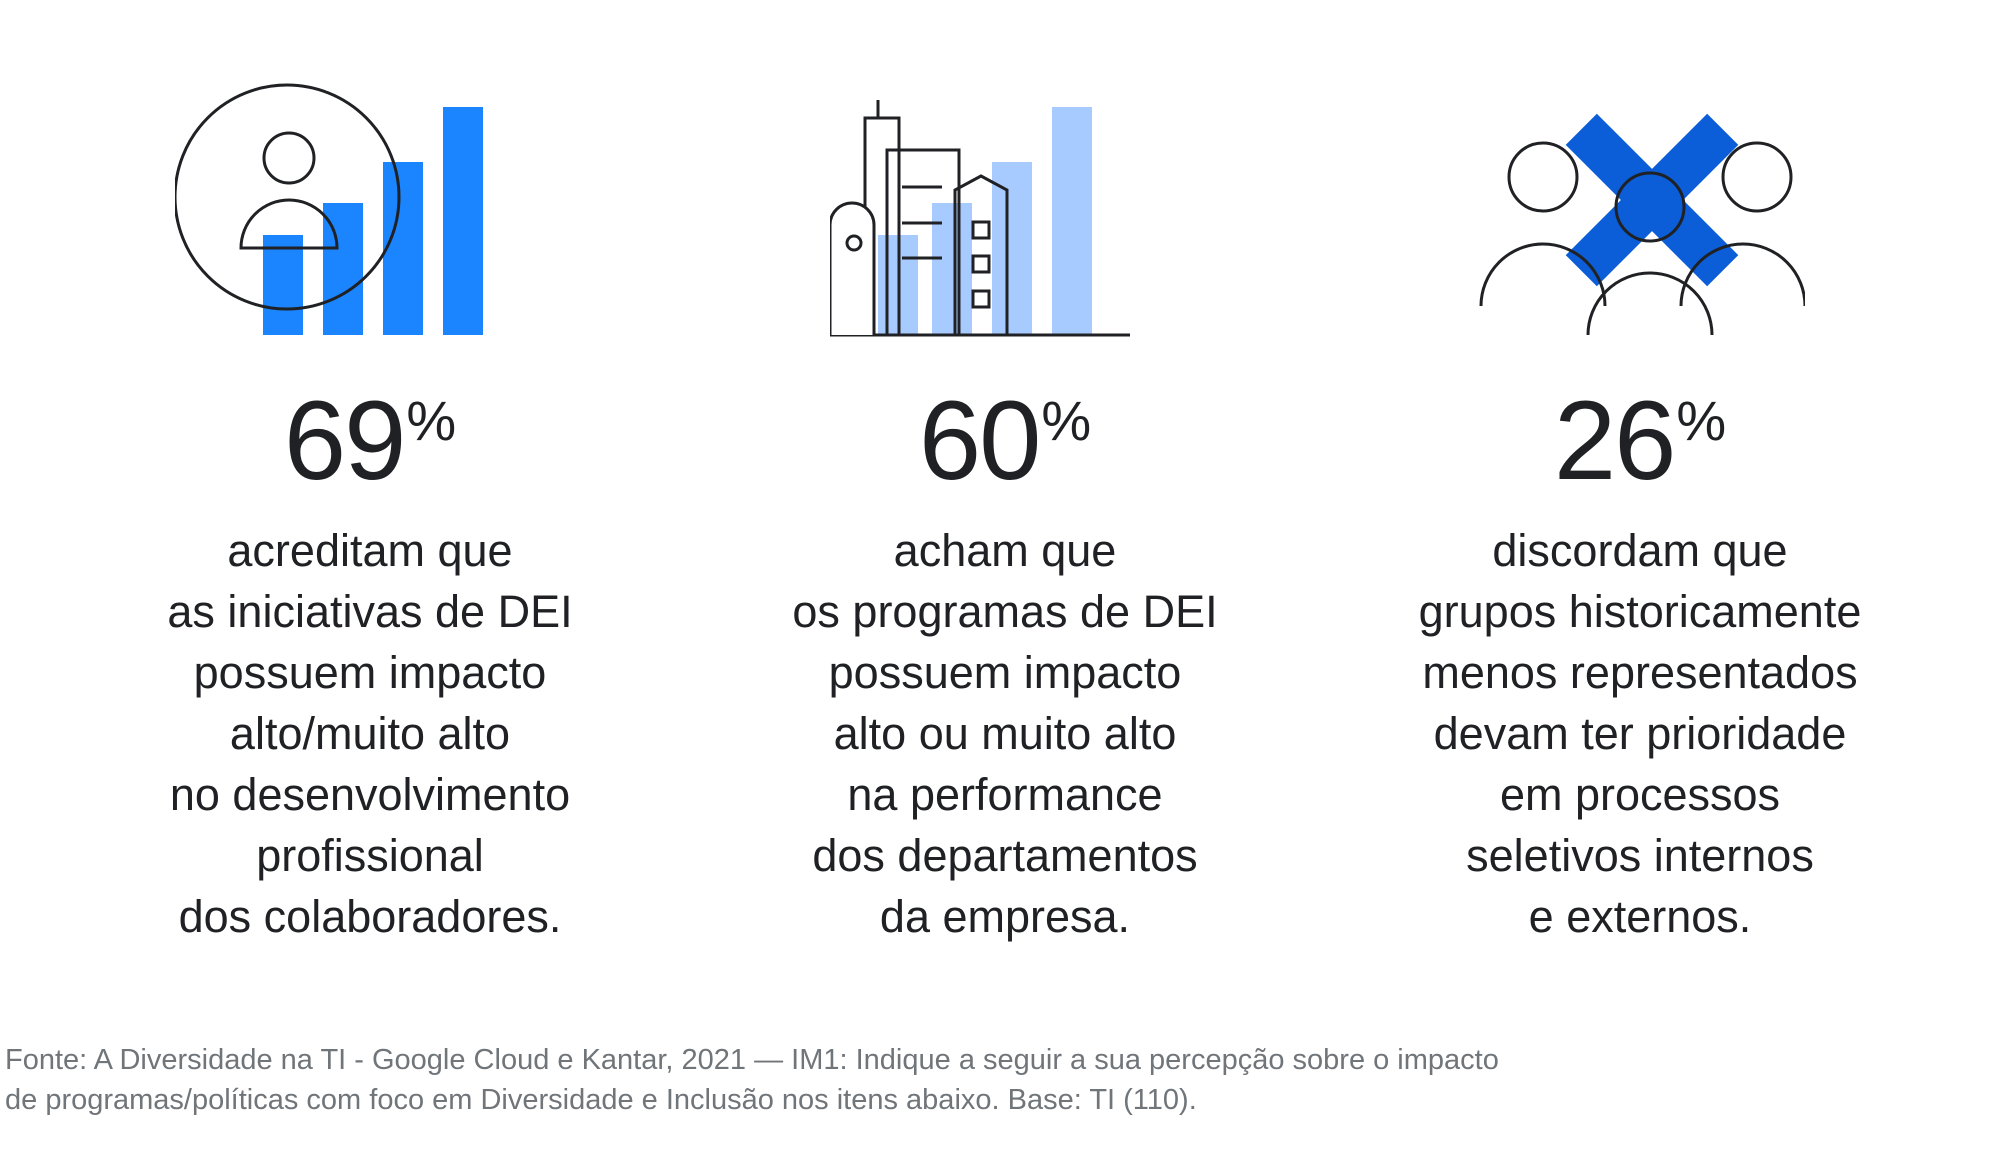 This screenshot has height=1175, width=2000. I want to click on people-crossed-svg, so click(1642, 224).